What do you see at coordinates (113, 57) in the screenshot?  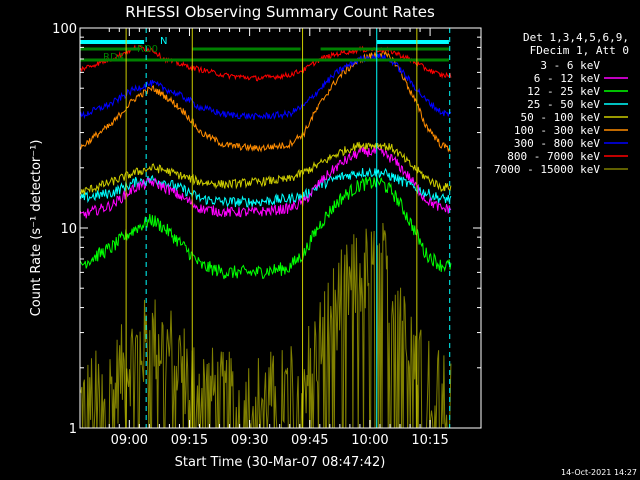 I see `annotation-rd4: RD4` at bounding box center [113, 57].